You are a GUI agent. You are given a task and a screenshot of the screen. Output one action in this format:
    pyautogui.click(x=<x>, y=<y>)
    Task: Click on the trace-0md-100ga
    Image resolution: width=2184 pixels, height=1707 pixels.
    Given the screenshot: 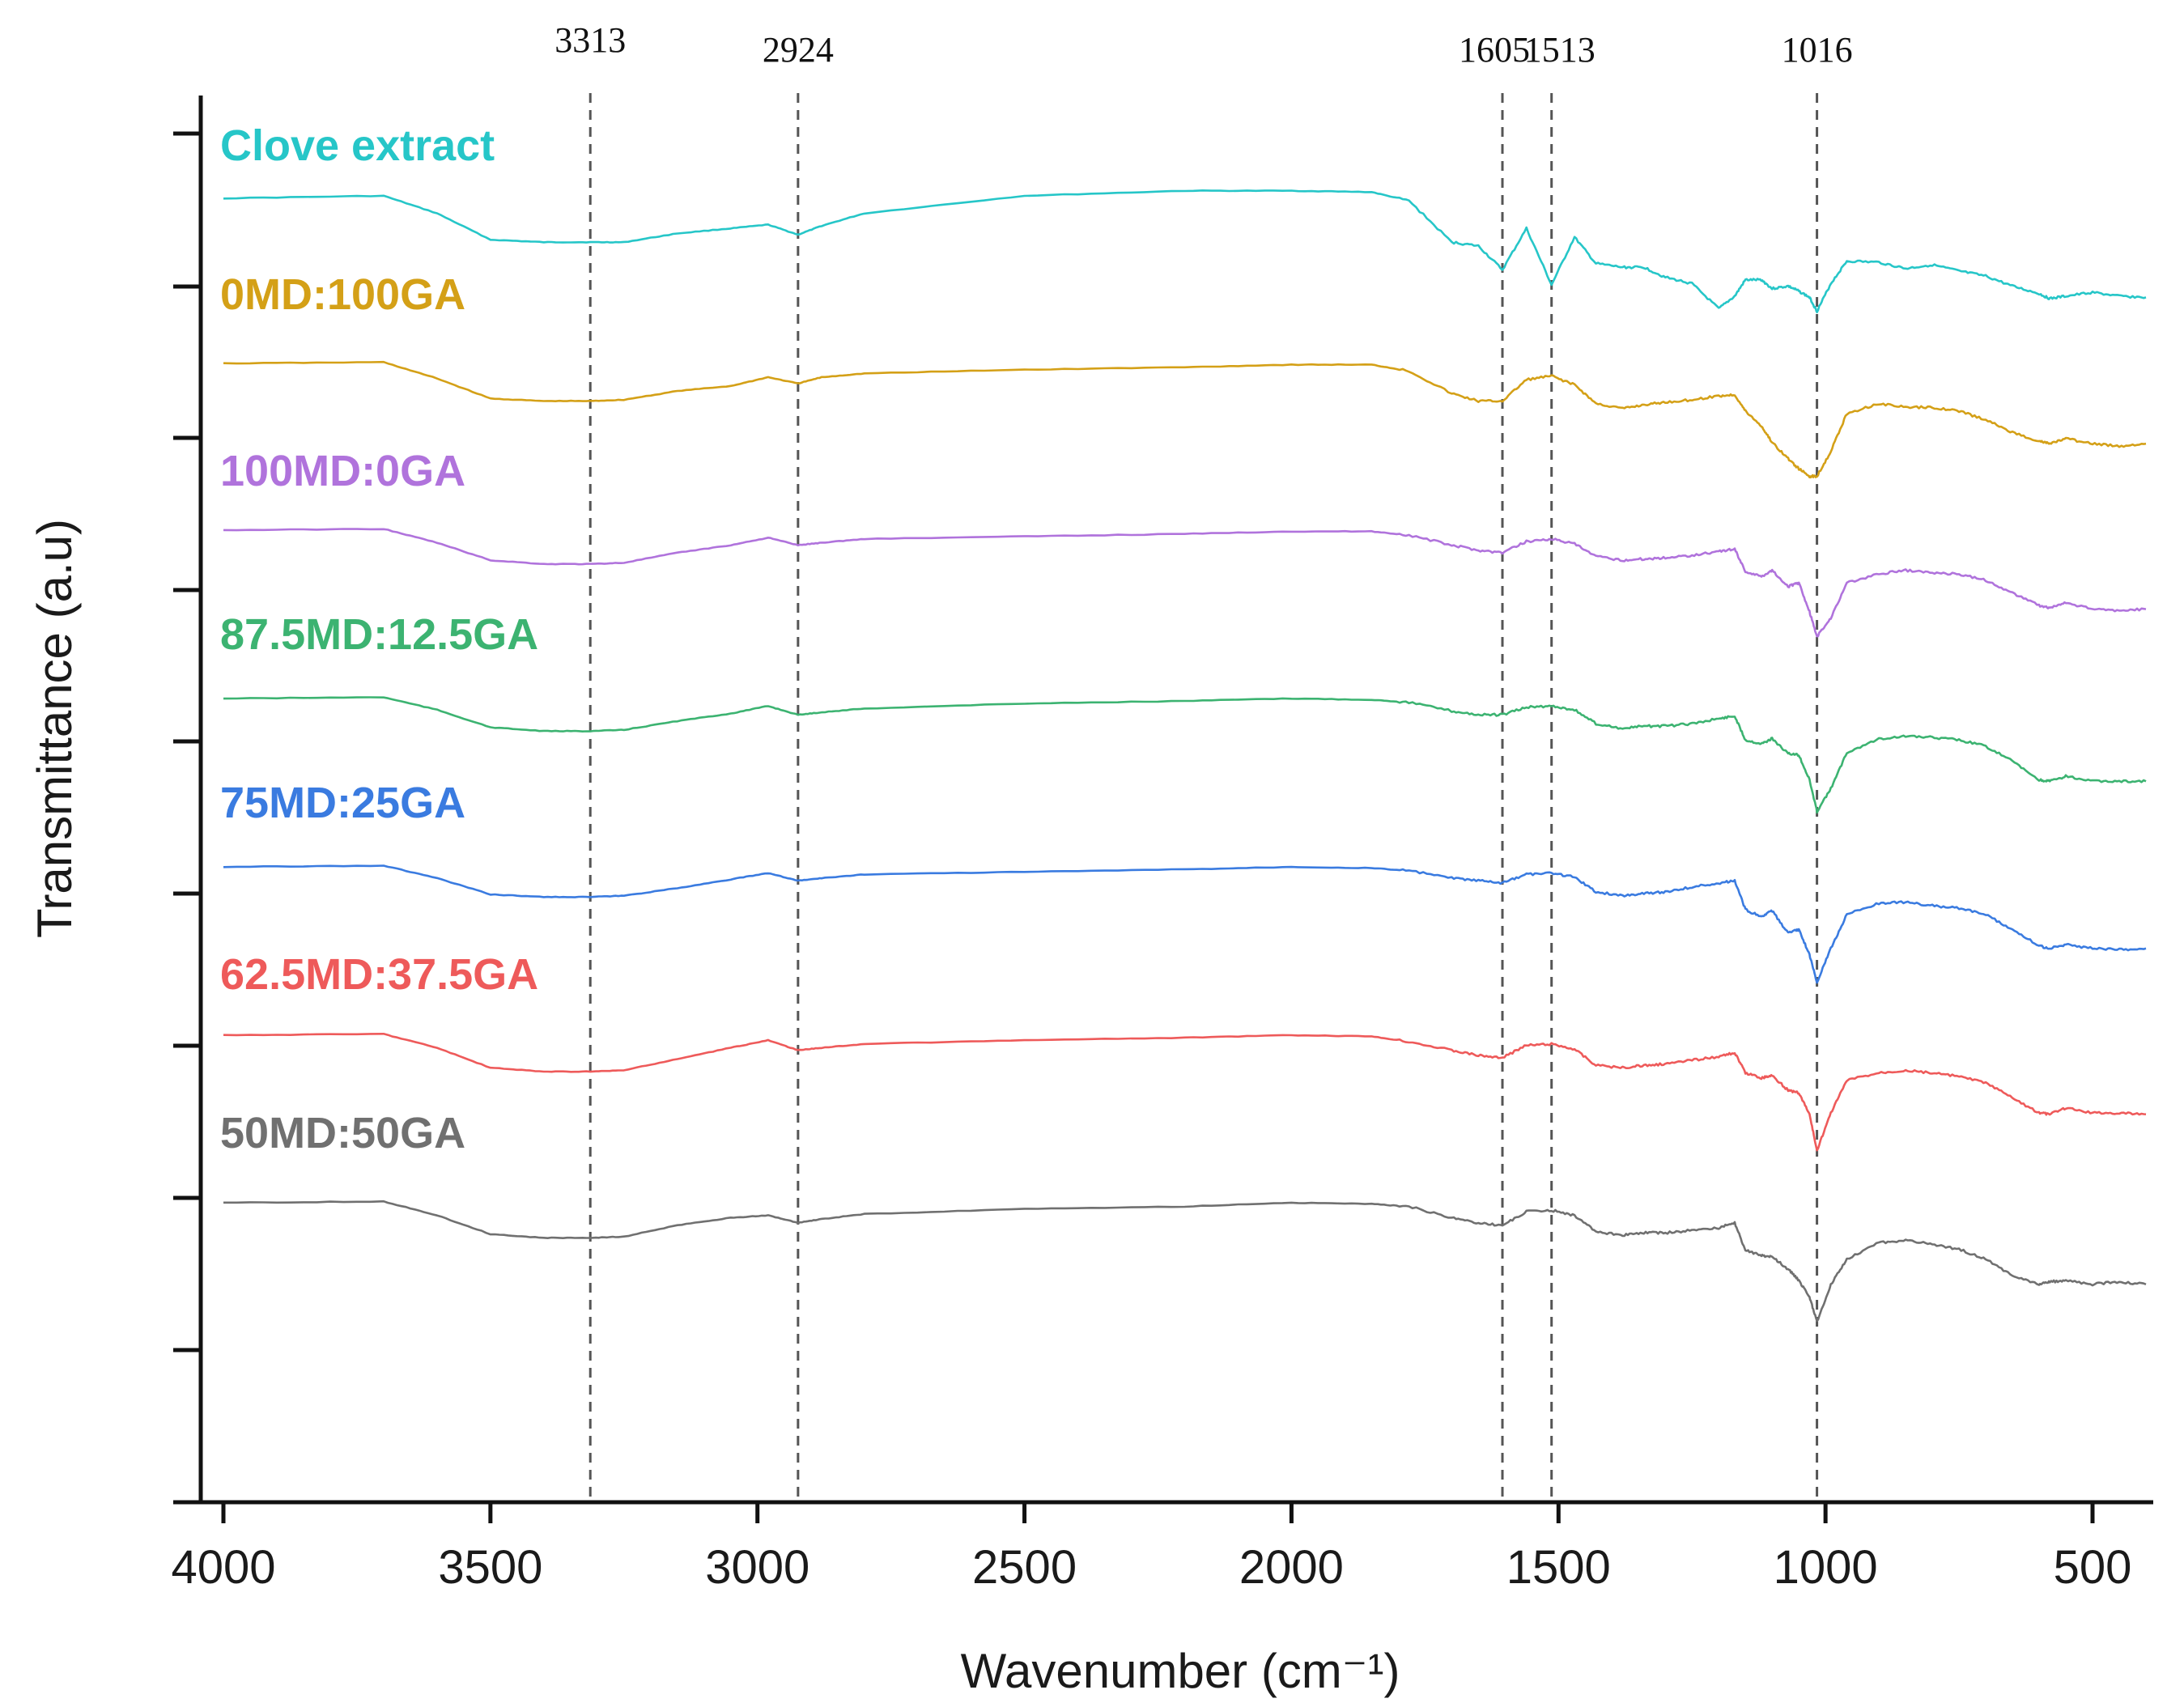 What is the action you would take?
    pyautogui.click(x=1185, y=420)
    